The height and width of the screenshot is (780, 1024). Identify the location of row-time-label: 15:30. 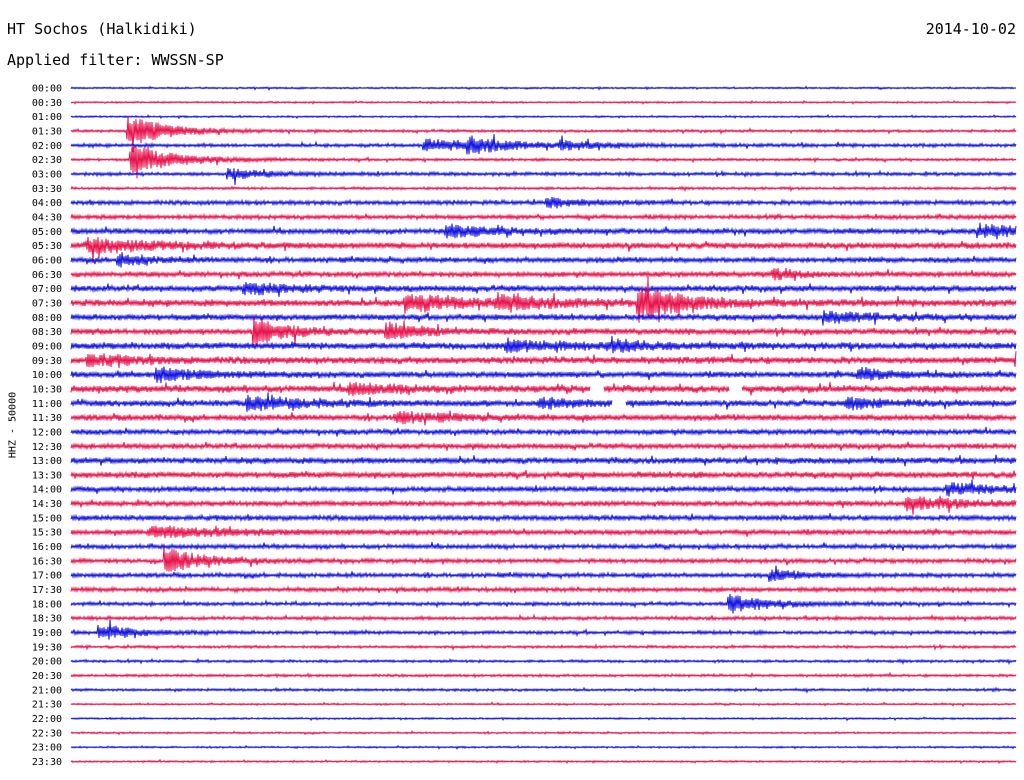
(47, 533).